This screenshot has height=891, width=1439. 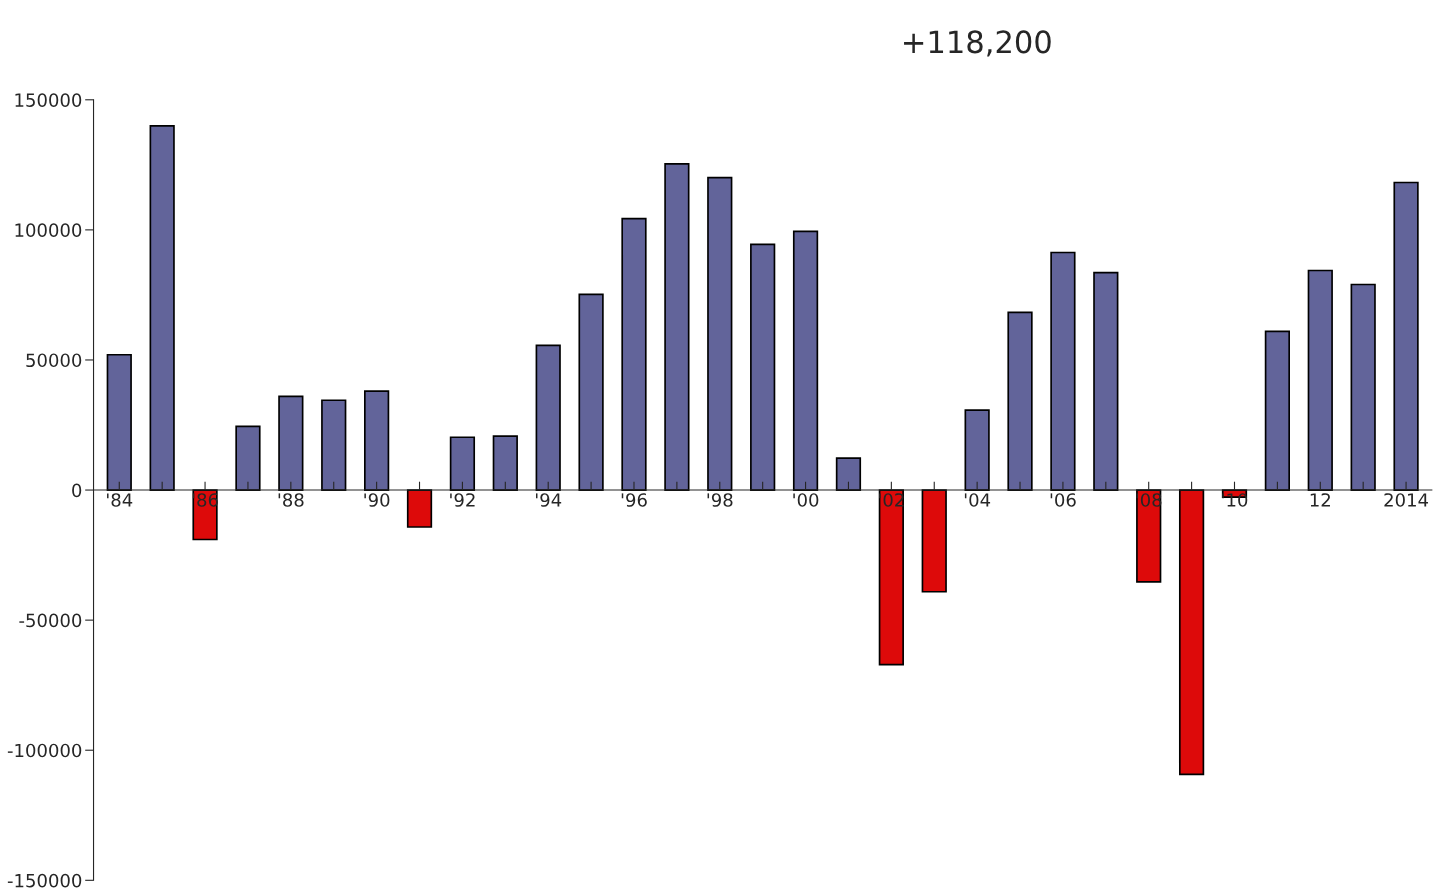 I want to click on text: +118,200, so click(x=977, y=43).